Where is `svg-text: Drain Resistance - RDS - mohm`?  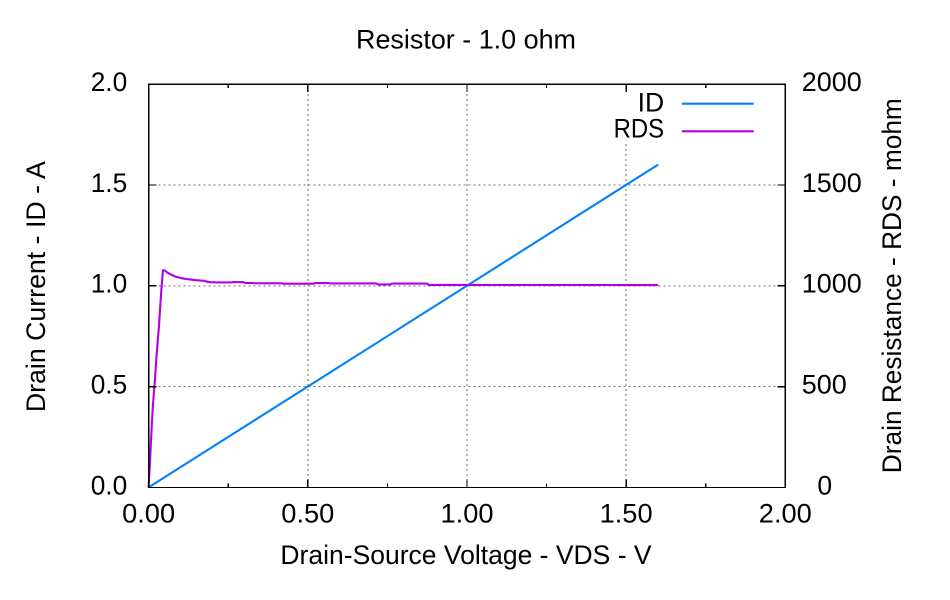
svg-text: Drain Resistance - RDS - mohm is located at coordinates (892, 285).